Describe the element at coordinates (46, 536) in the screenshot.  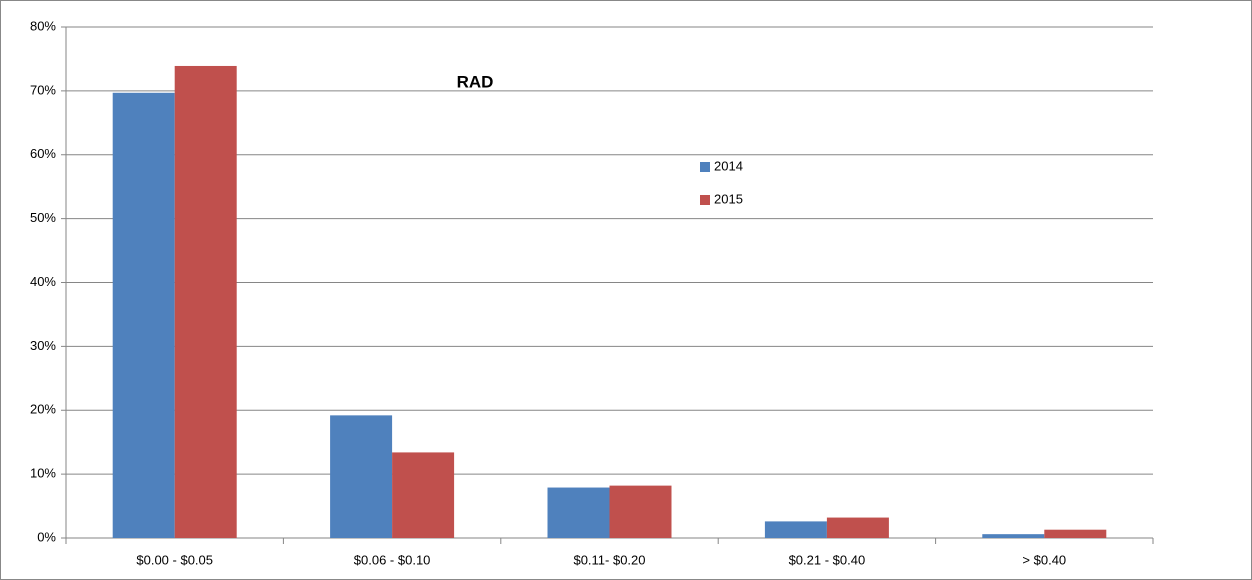
I see `y-tick-label: 0%` at that location.